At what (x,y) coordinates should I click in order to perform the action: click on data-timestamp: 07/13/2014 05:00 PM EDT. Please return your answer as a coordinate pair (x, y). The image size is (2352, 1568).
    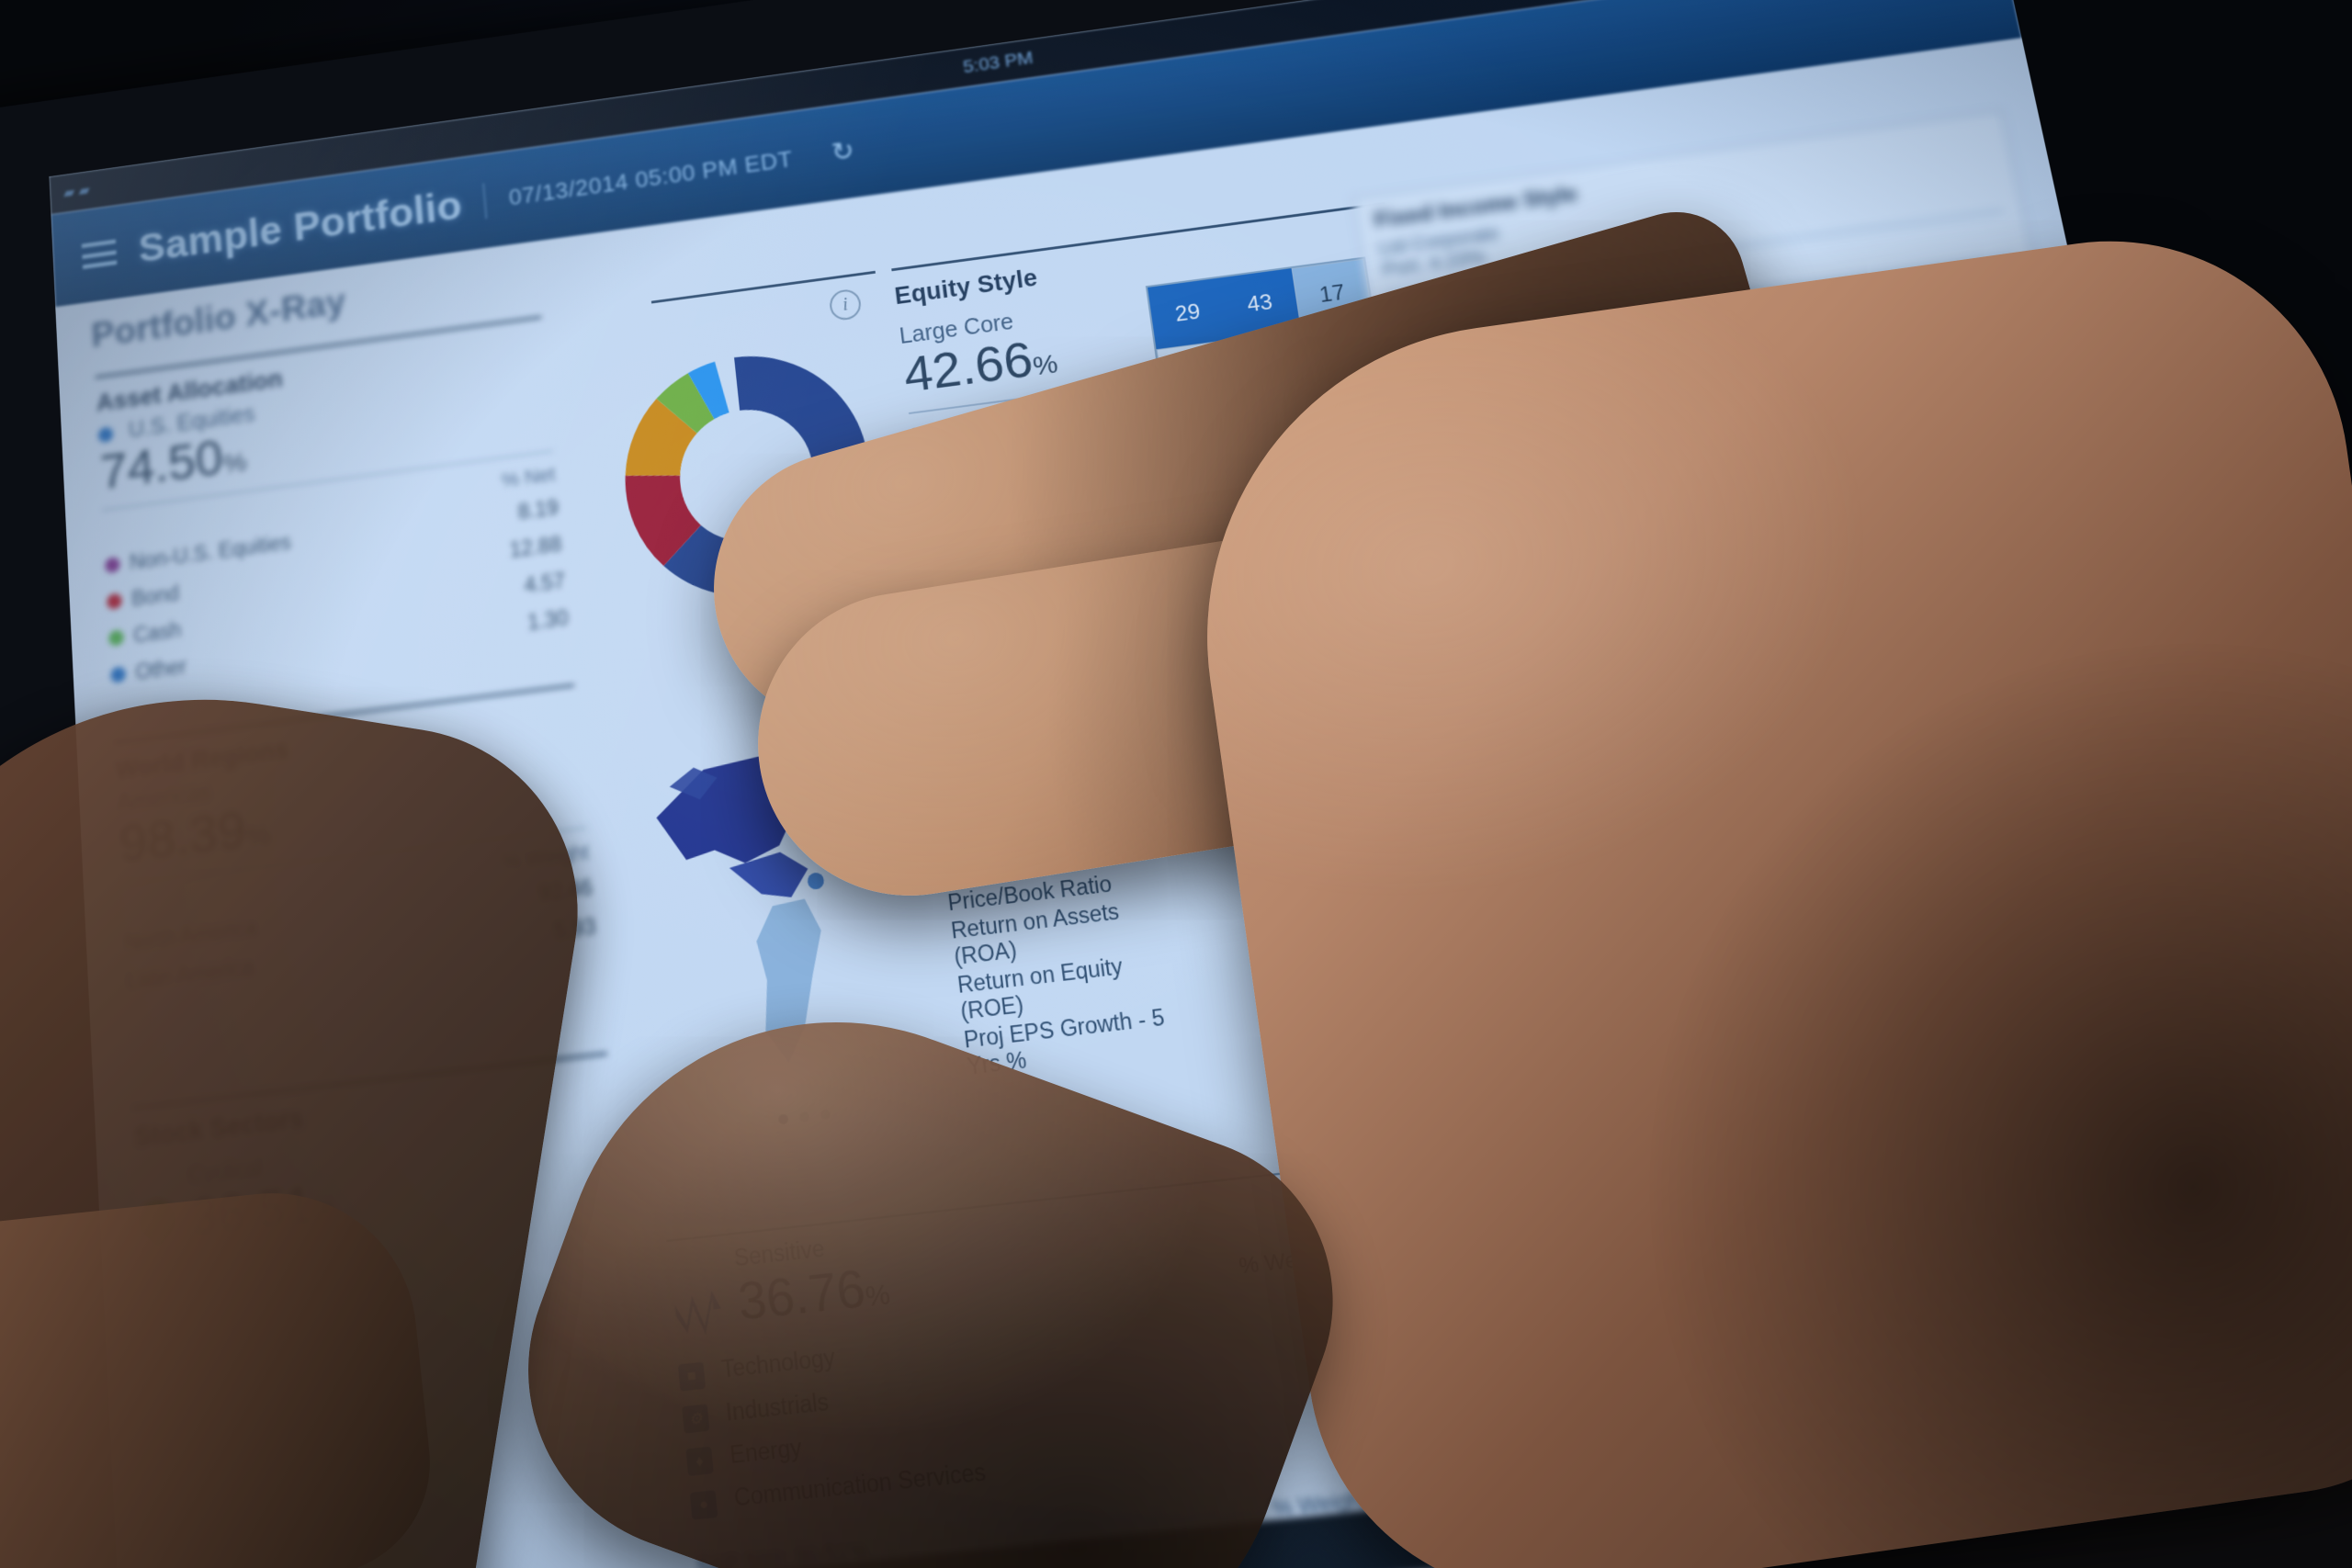
    Looking at the image, I should click on (651, 177).